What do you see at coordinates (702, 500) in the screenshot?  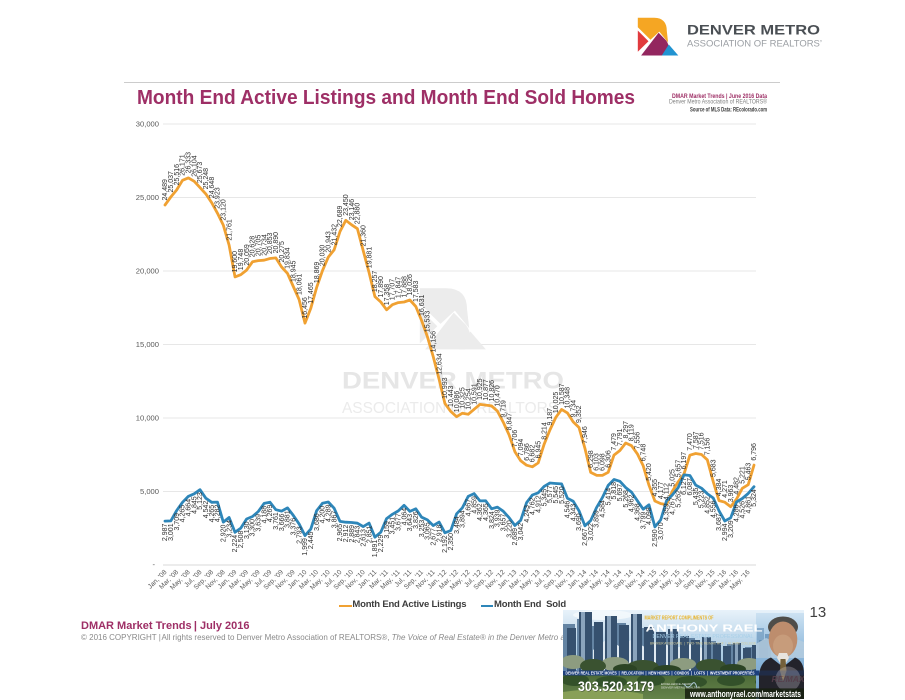 I see `svg-text: 5,223` at bounding box center [702, 500].